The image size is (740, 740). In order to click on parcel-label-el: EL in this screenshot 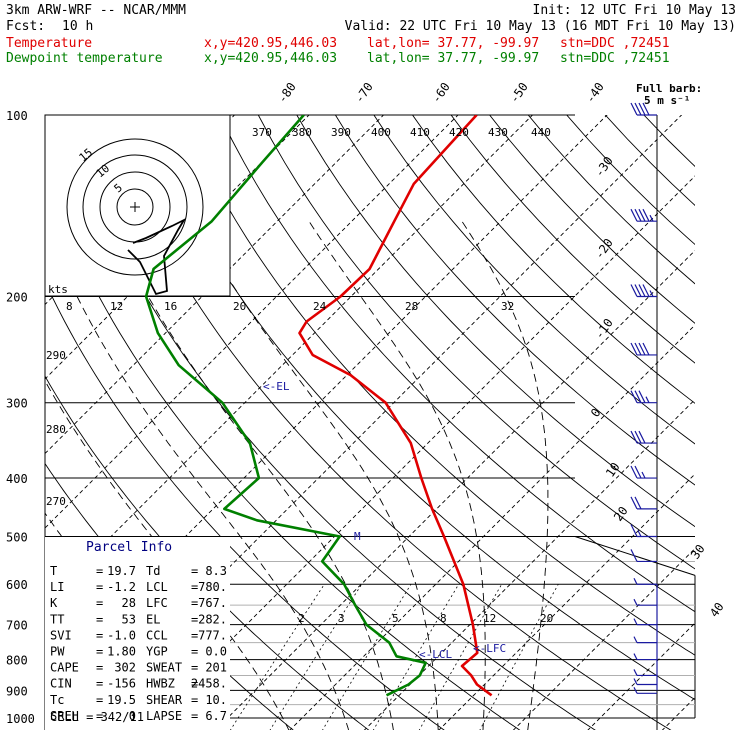, I will do `click(153, 619)`.